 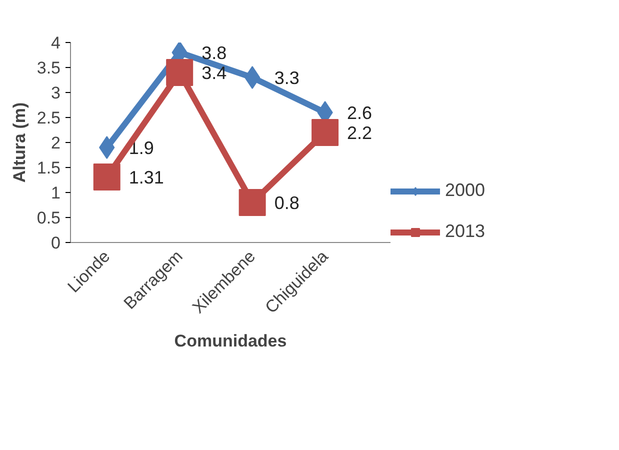 I want to click on y-tick-label: 0, so click(x=56, y=243).